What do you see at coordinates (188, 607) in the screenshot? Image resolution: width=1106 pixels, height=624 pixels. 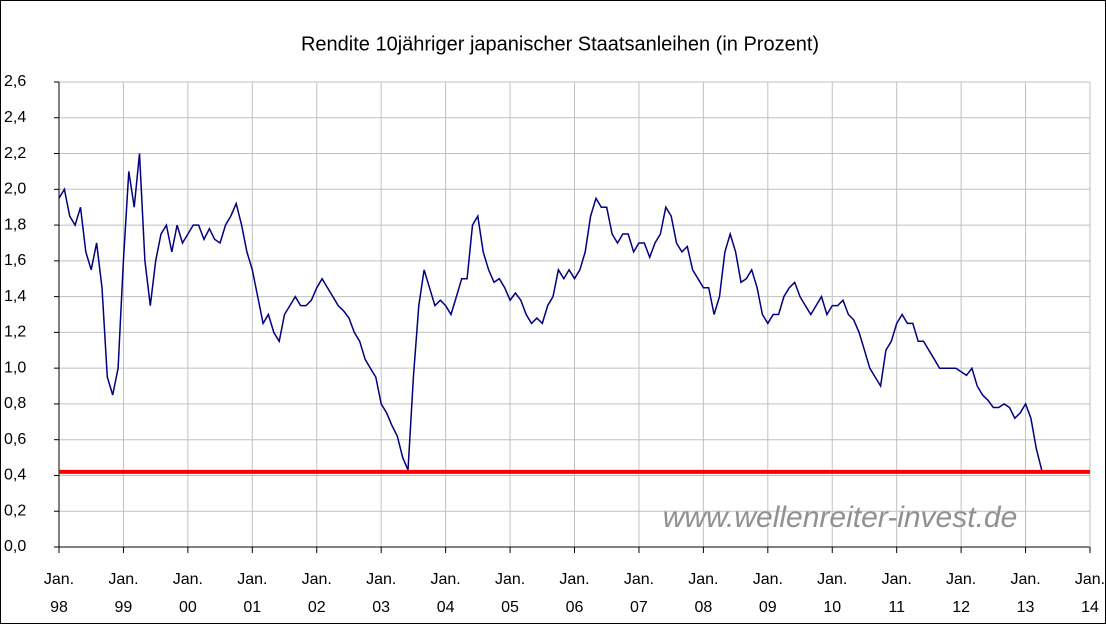 I see `x-tick-label: 00` at bounding box center [188, 607].